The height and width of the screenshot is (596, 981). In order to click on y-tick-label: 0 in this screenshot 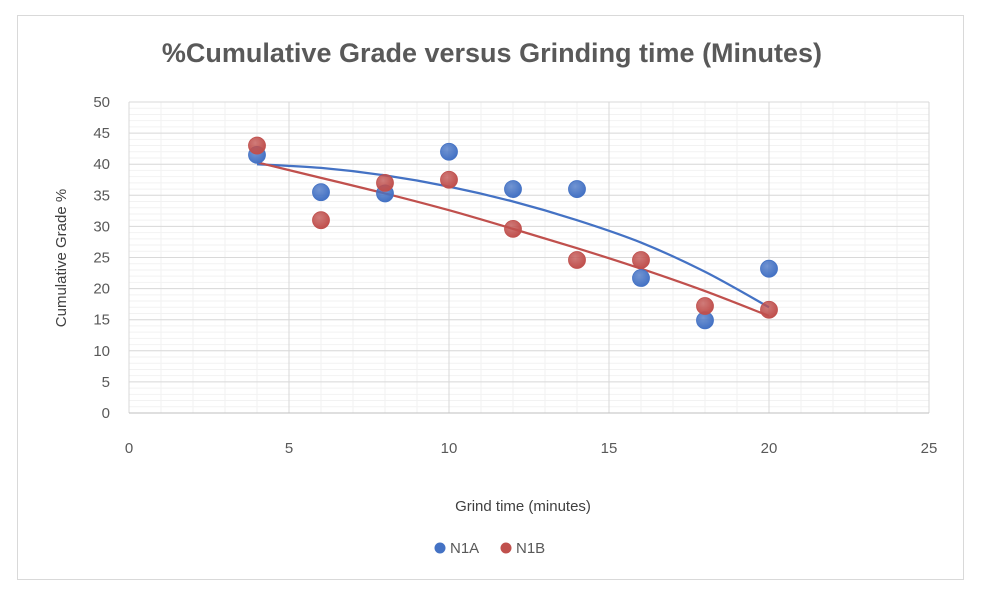, I will do `click(106, 413)`.